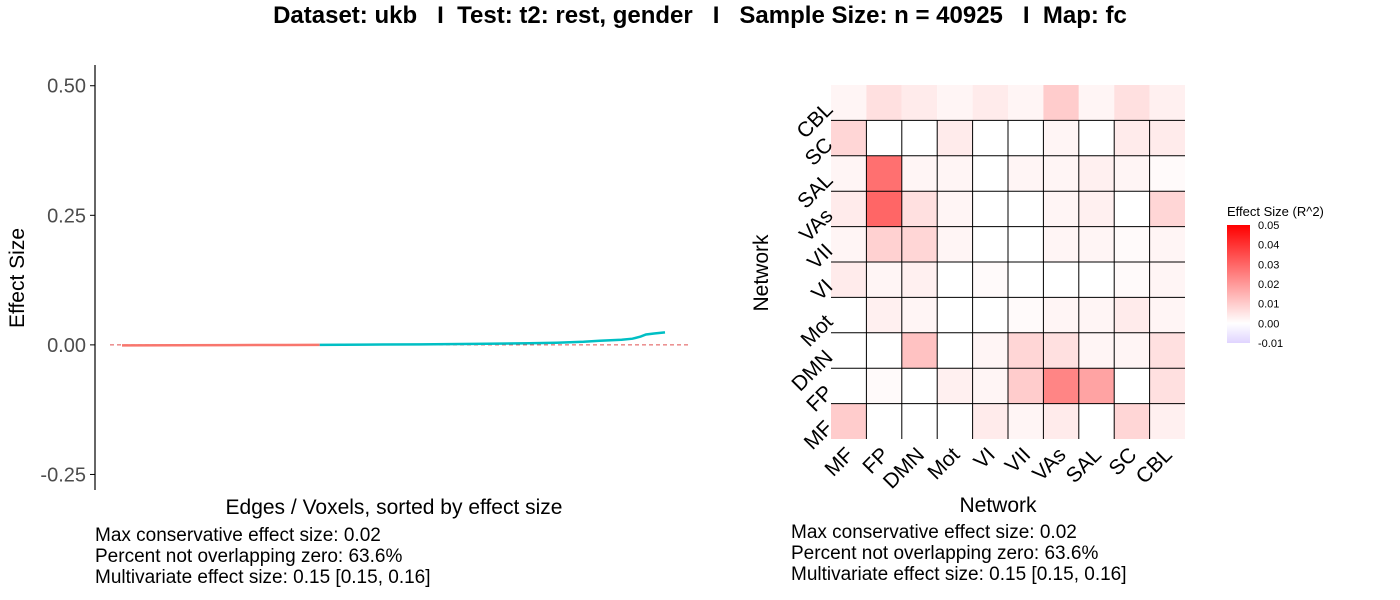 The width and height of the screenshot is (1400, 600). What do you see at coordinates (1084, 465) in the screenshot?
I see `heatmap-x-tick-label: SAL` at bounding box center [1084, 465].